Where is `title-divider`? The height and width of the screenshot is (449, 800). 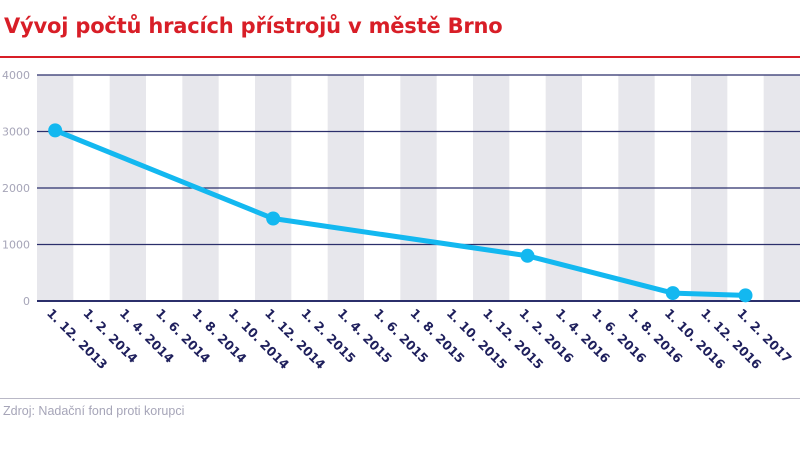
title-divider is located at coordinates (400, 57).